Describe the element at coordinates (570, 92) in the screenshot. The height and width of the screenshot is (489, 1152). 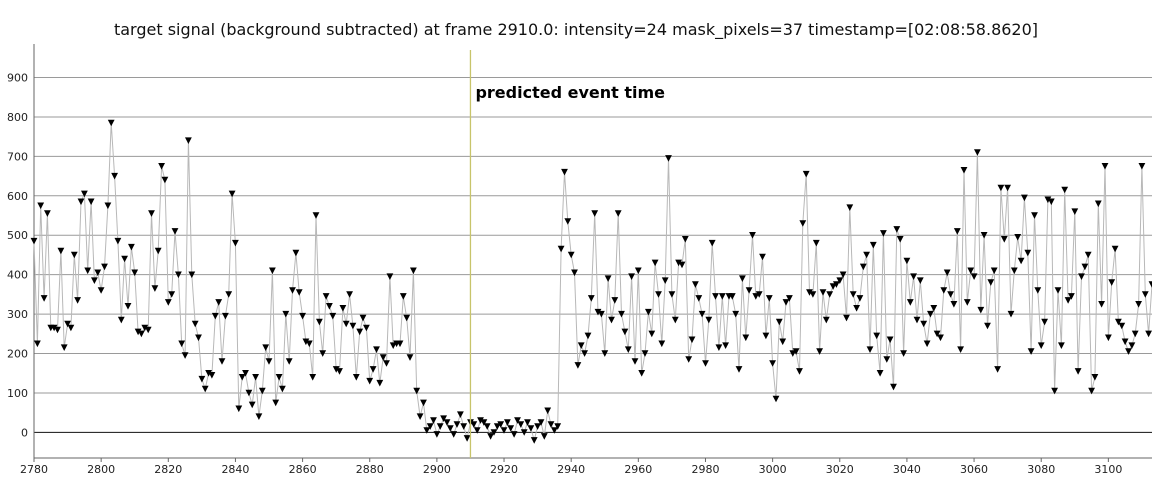
I see `predicted-event-label: predicted event time` at that location.